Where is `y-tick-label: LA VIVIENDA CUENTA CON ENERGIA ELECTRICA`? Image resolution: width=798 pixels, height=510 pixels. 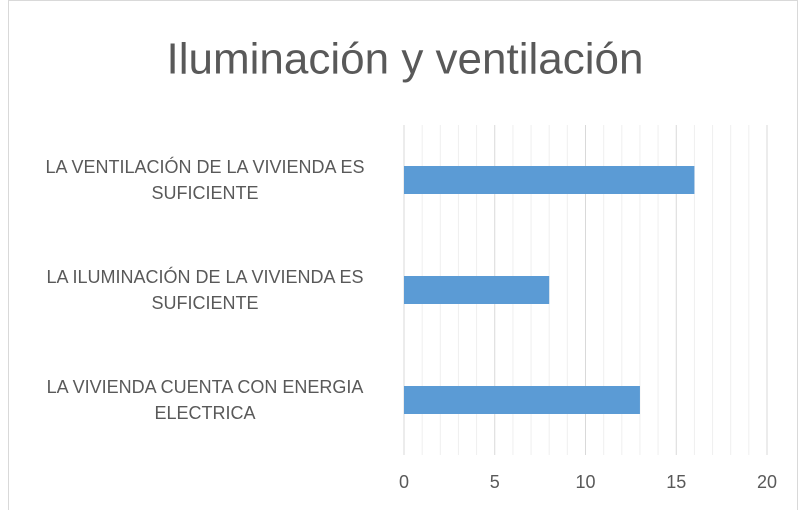 y-tick-label: LA VIVIENDA CUENTA CON ENERGIA ELECTRICA is located at coordinates (205, 400).